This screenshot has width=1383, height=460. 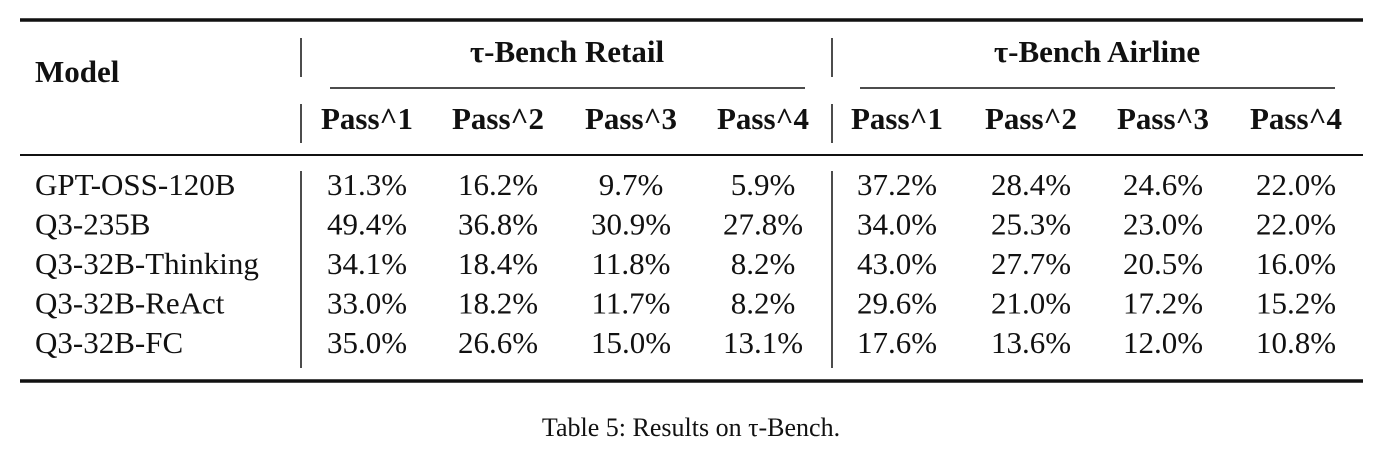 I want to click on cell: 49.4%, so click(x=367, y=224).